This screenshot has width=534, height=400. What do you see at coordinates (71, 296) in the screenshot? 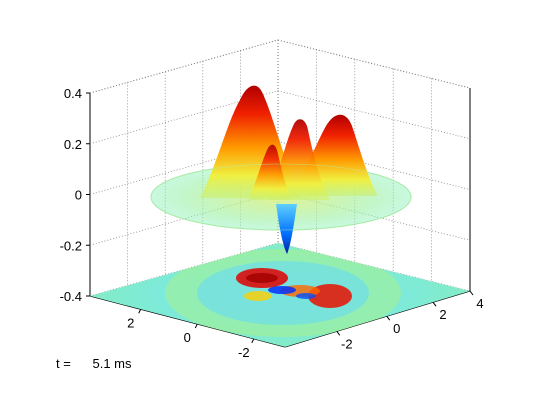
I see `z-tick-label: -0.4` at bounding box center [71, 296].